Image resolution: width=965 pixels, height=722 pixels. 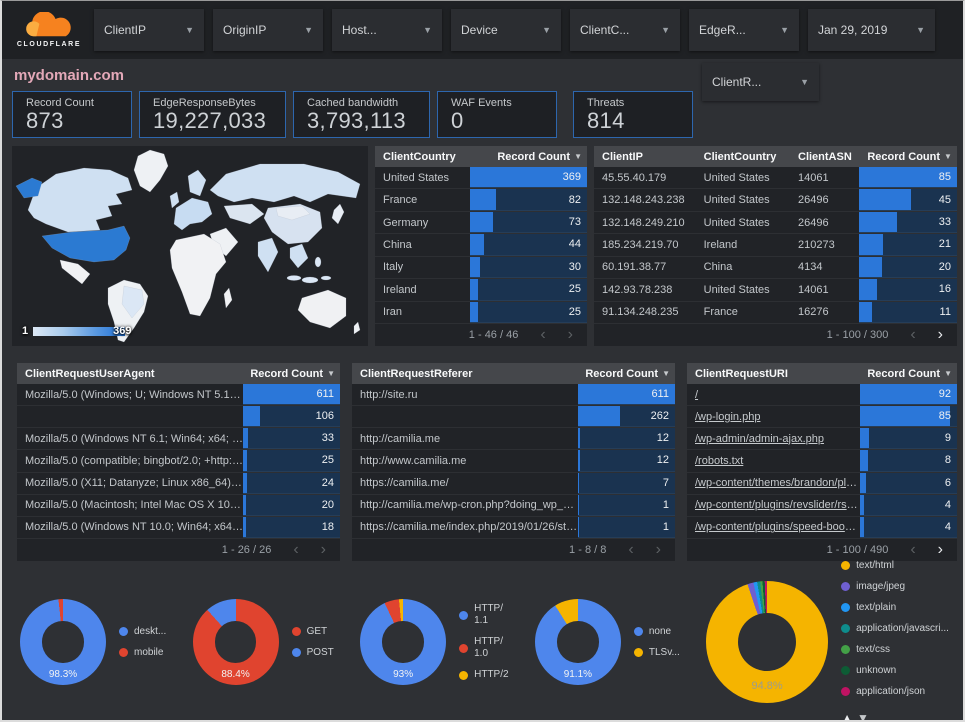 What do you see at coordinates (488, 614) in the screenshot?
I see `legend-label: HTTP/ 1.1` at bounding box center [488, 614].